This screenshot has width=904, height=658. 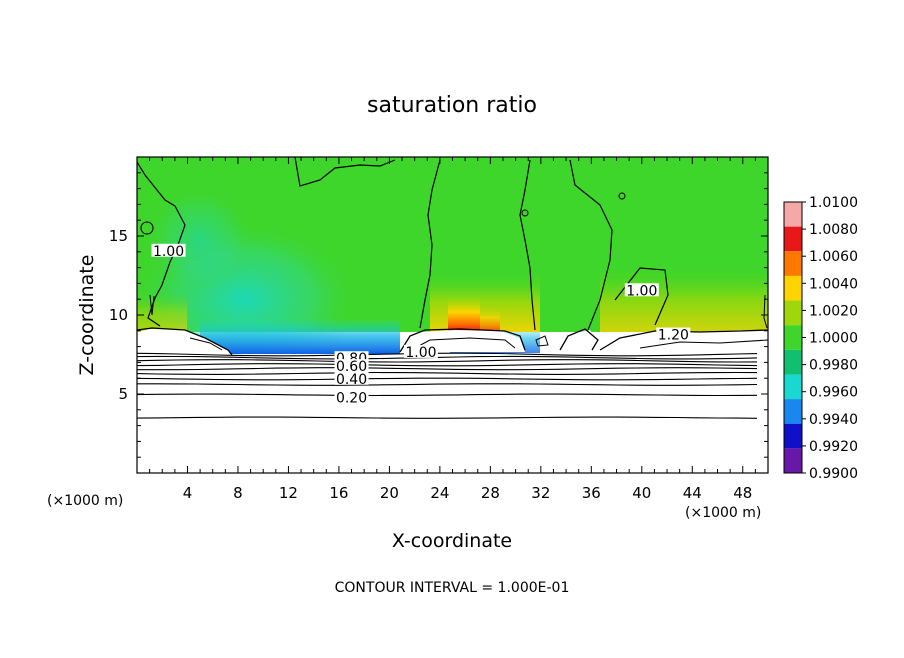 What do you see at coordinates (452, 105) in the screenshot?
I see `chart-title: saturation ratio` at bounding box center [452, 105].